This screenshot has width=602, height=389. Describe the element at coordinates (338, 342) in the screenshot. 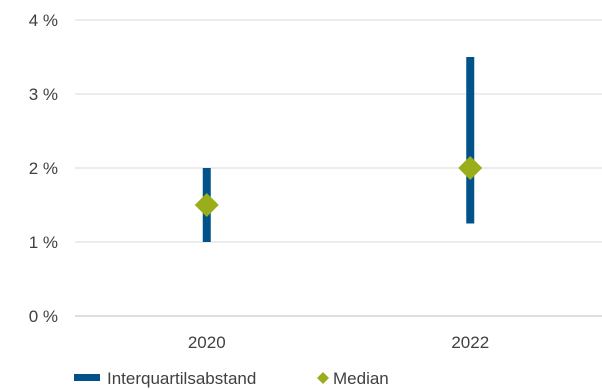

I see `x-axis-ticks: 2020 2022` at that location.